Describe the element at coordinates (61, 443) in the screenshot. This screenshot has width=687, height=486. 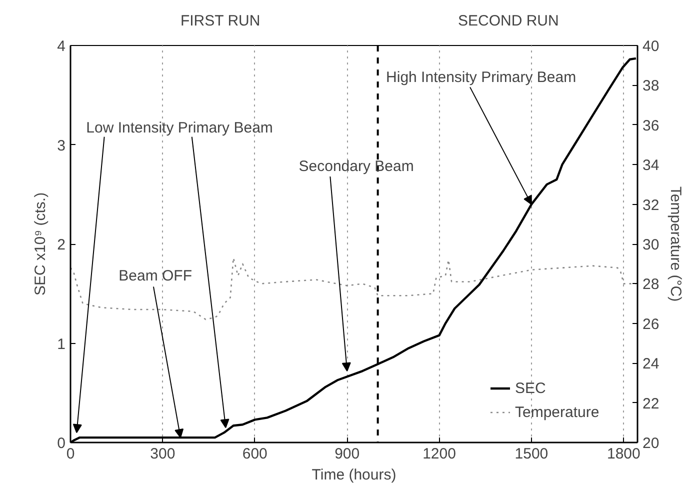
I see `y-tick-label: 0` at that location.